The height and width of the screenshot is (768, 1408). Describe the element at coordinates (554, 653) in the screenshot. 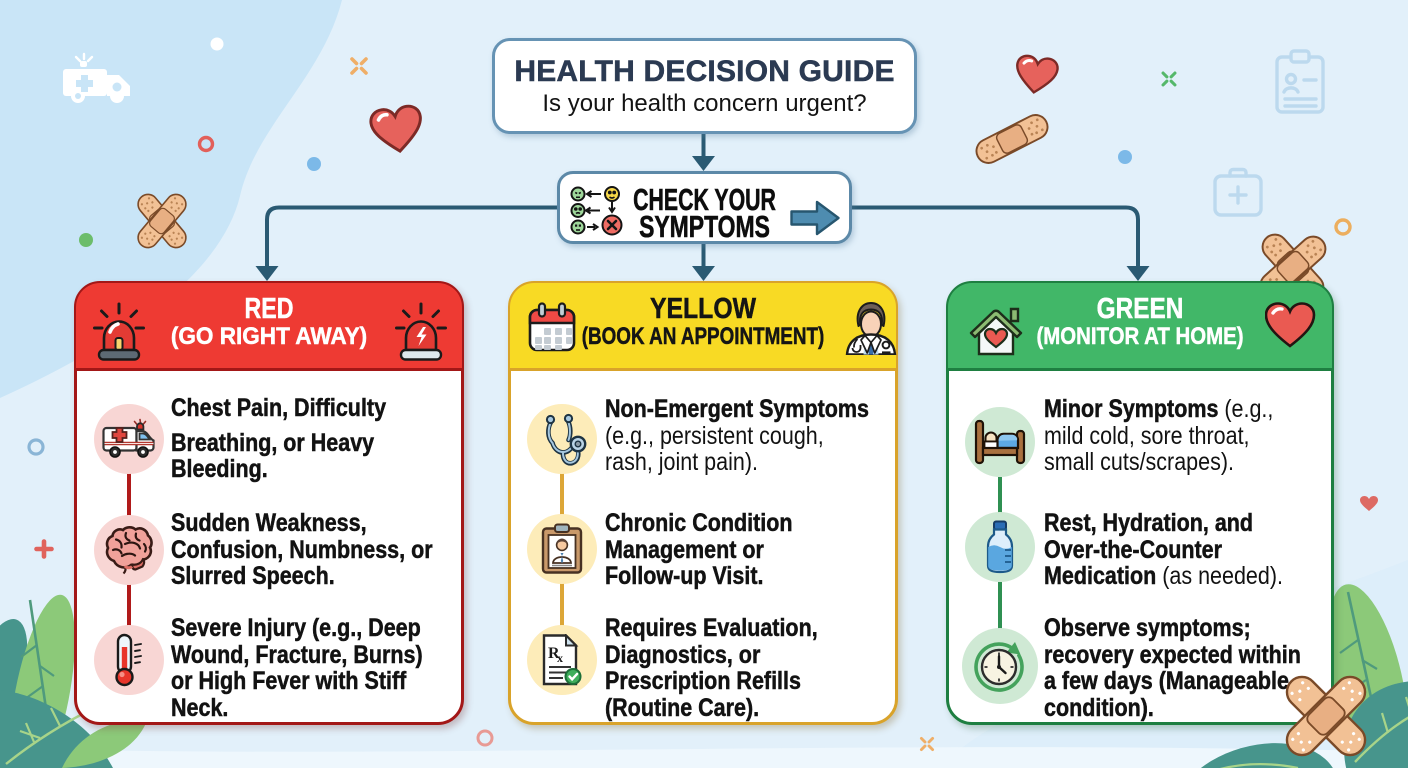

I see `svg-text: R` at that location.